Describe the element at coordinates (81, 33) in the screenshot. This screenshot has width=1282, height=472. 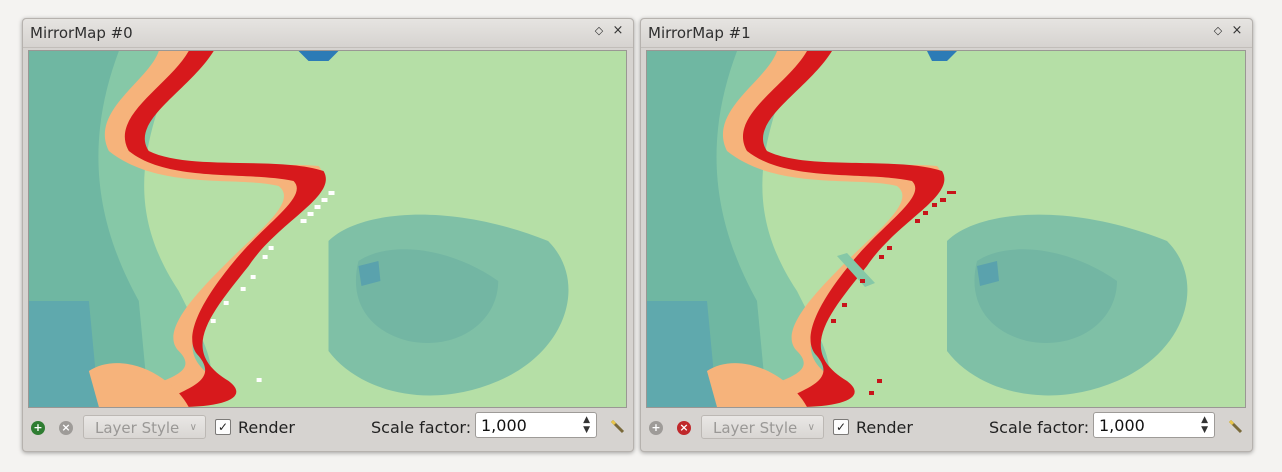
I see `panel-title: MirrorMap #0` at that location.